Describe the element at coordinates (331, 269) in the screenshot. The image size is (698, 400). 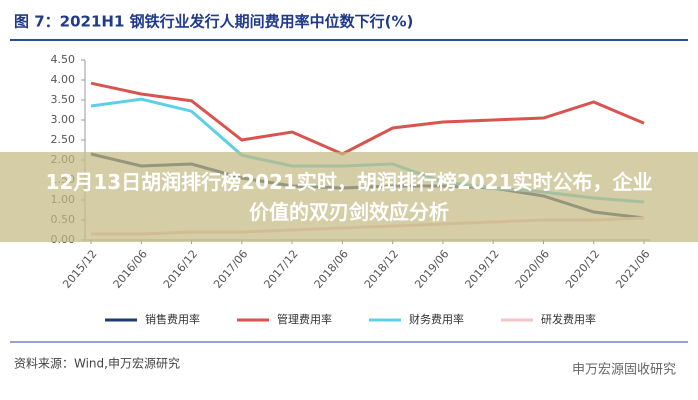
I see `x-tick-label: 2018/06` at that location.